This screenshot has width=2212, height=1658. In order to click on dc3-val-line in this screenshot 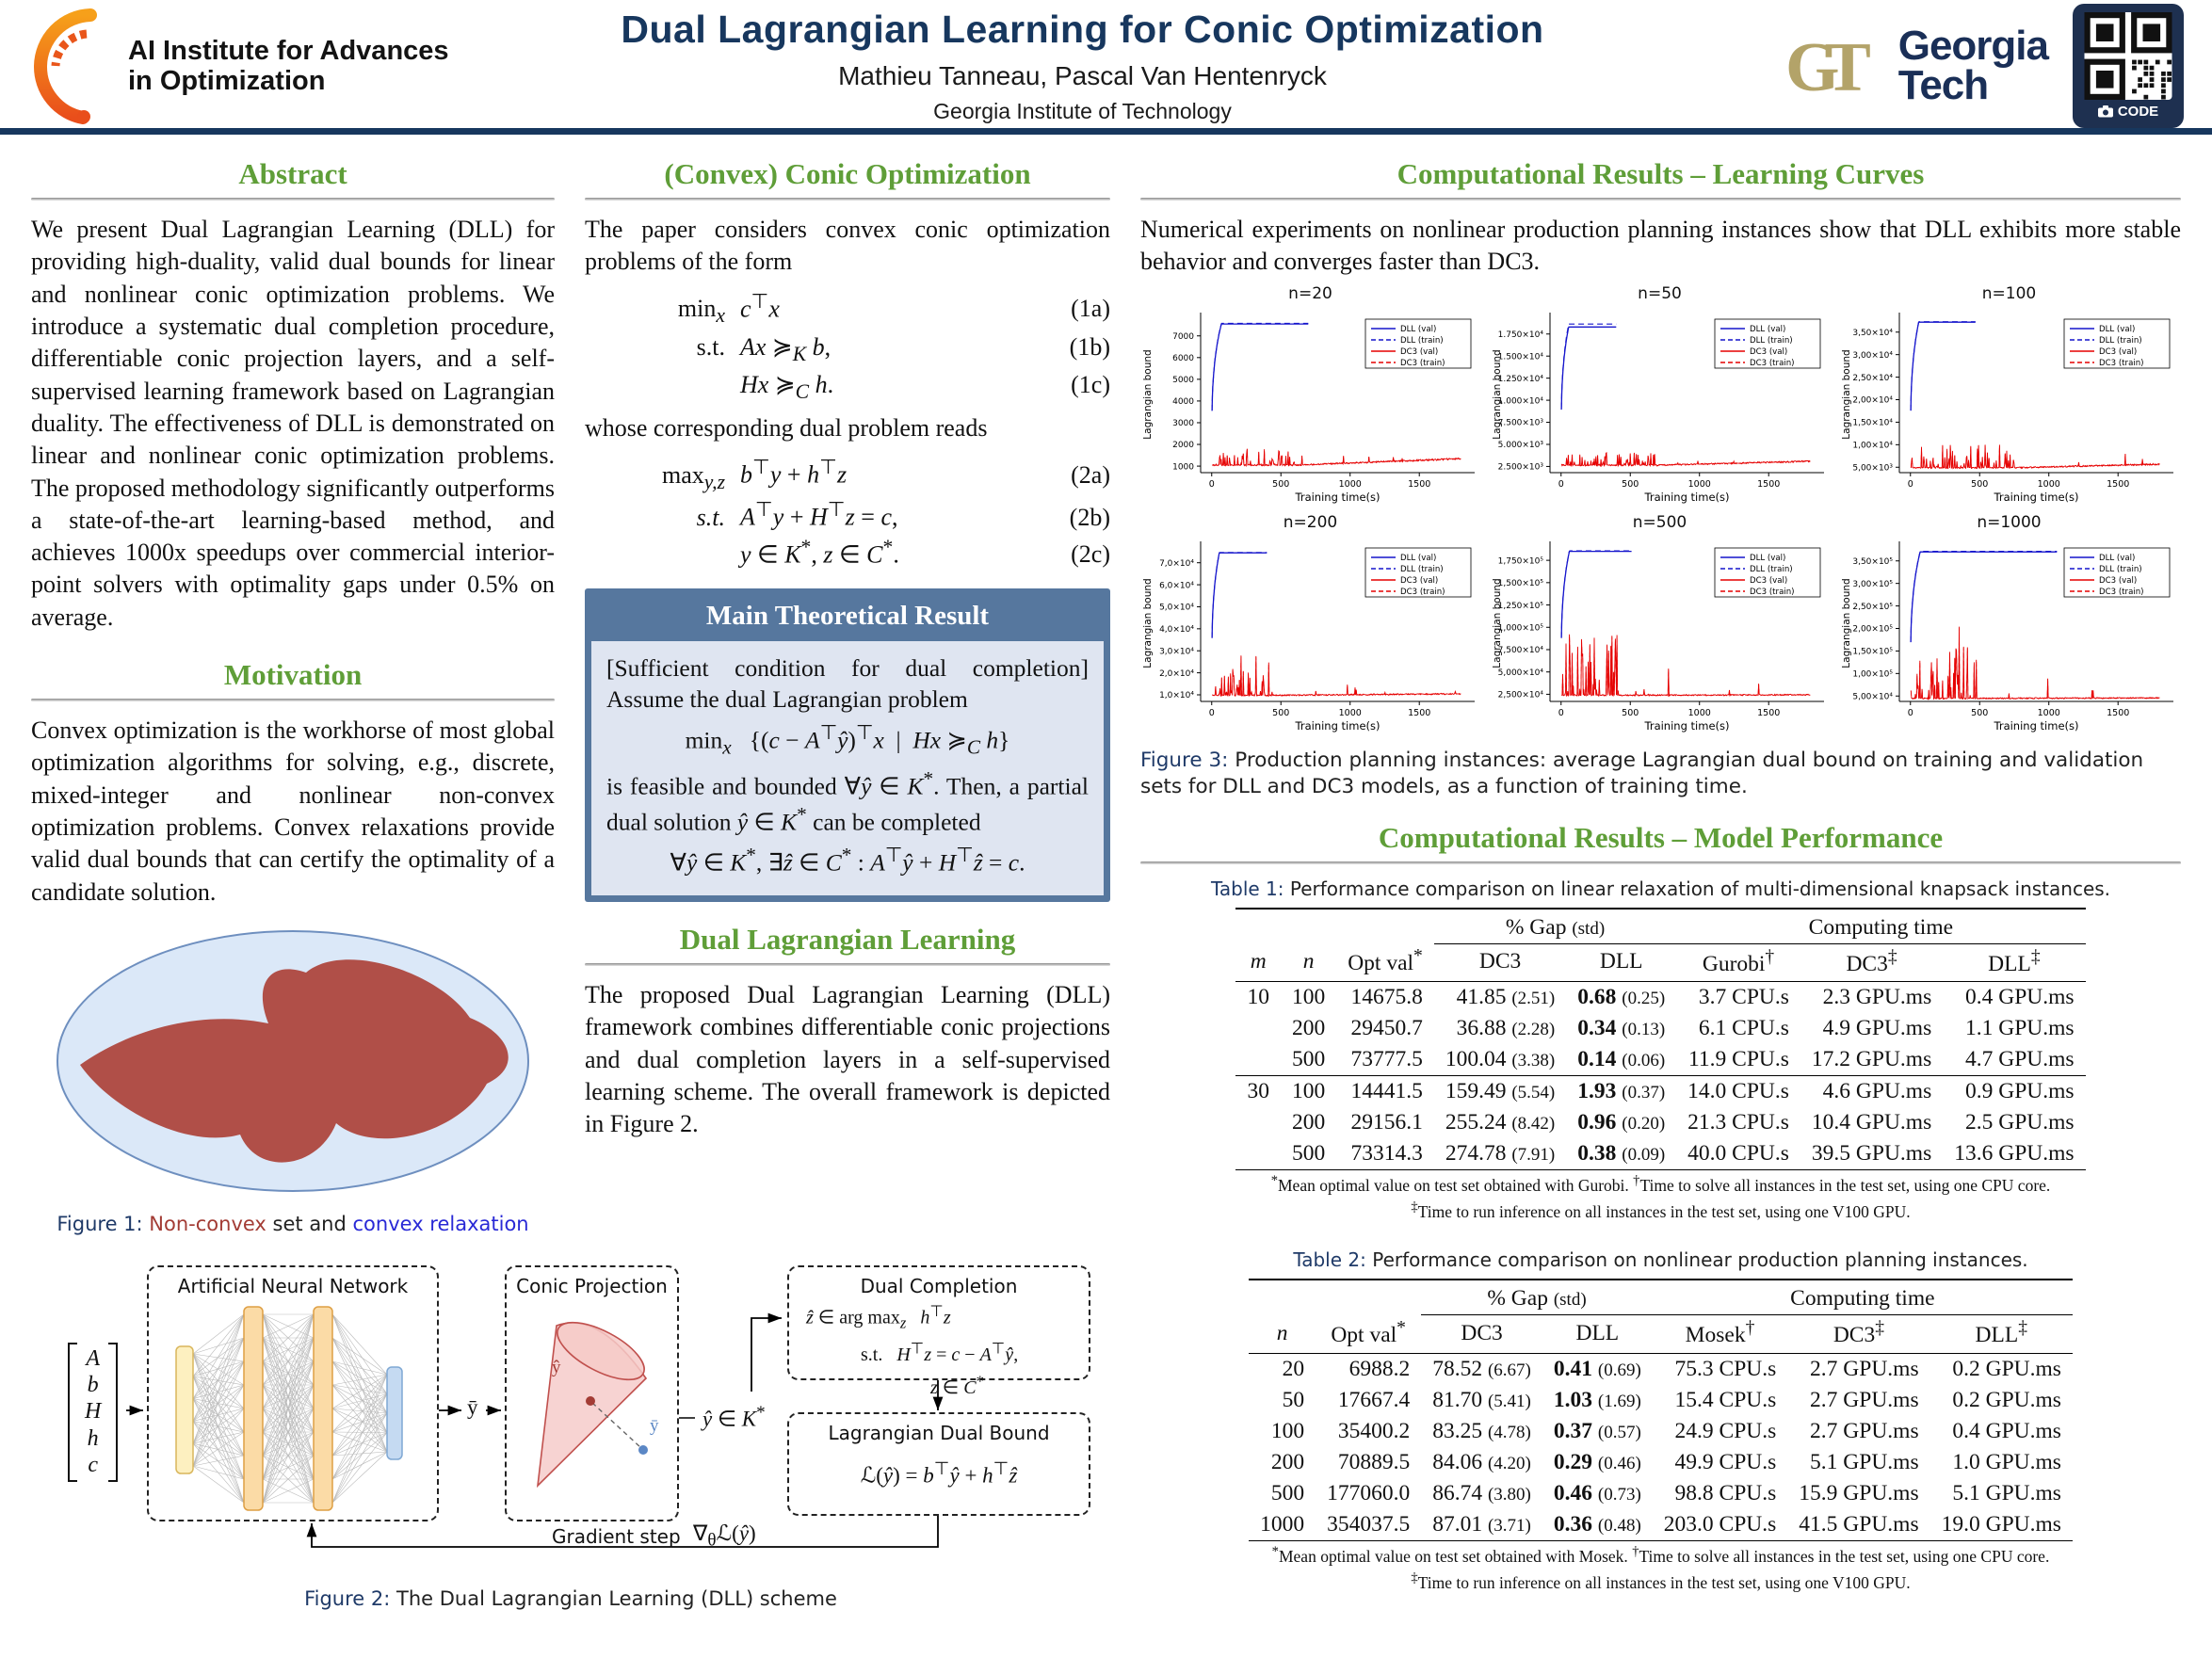, I will do `click(2035, 456)`.